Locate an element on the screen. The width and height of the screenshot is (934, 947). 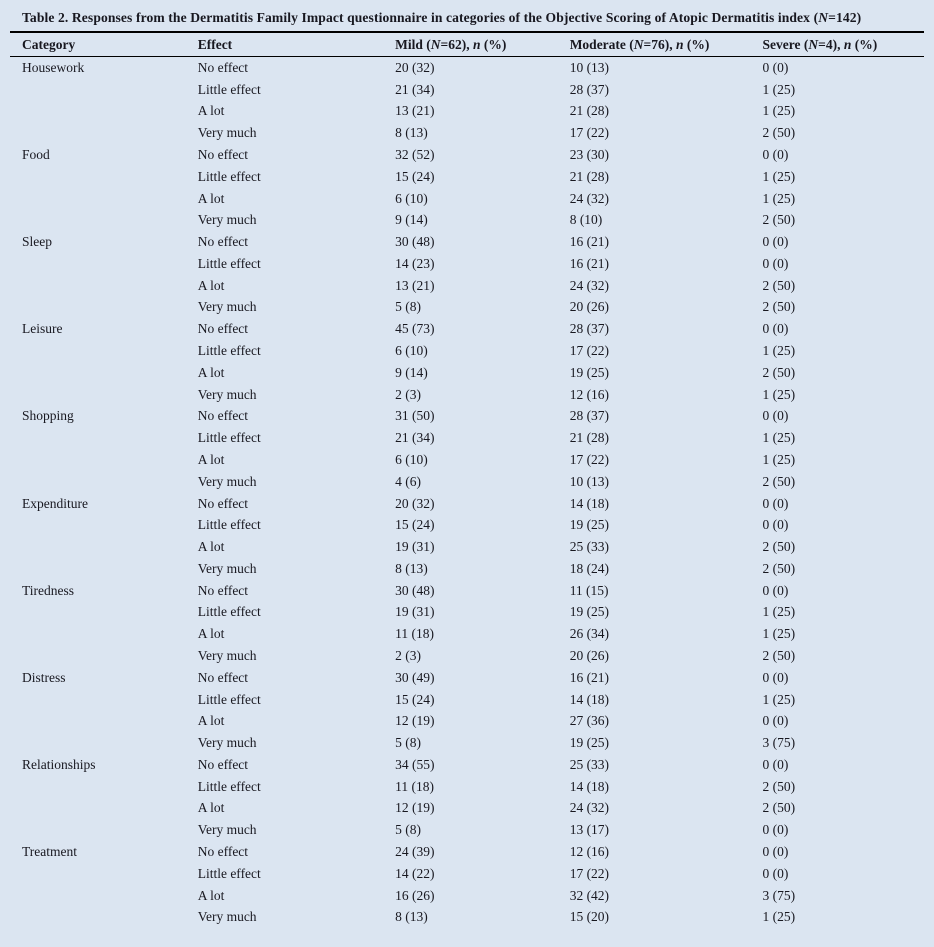
table-row: Little effect 14 (23) 16 (21) 0 (0) is located at coordinates (467, 264).